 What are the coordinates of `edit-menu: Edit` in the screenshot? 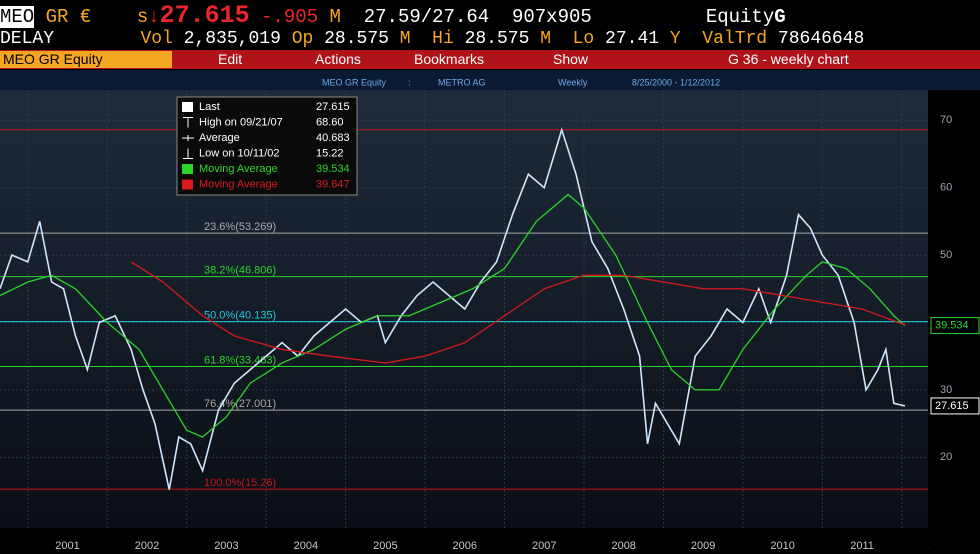 It's located at (230, 59).